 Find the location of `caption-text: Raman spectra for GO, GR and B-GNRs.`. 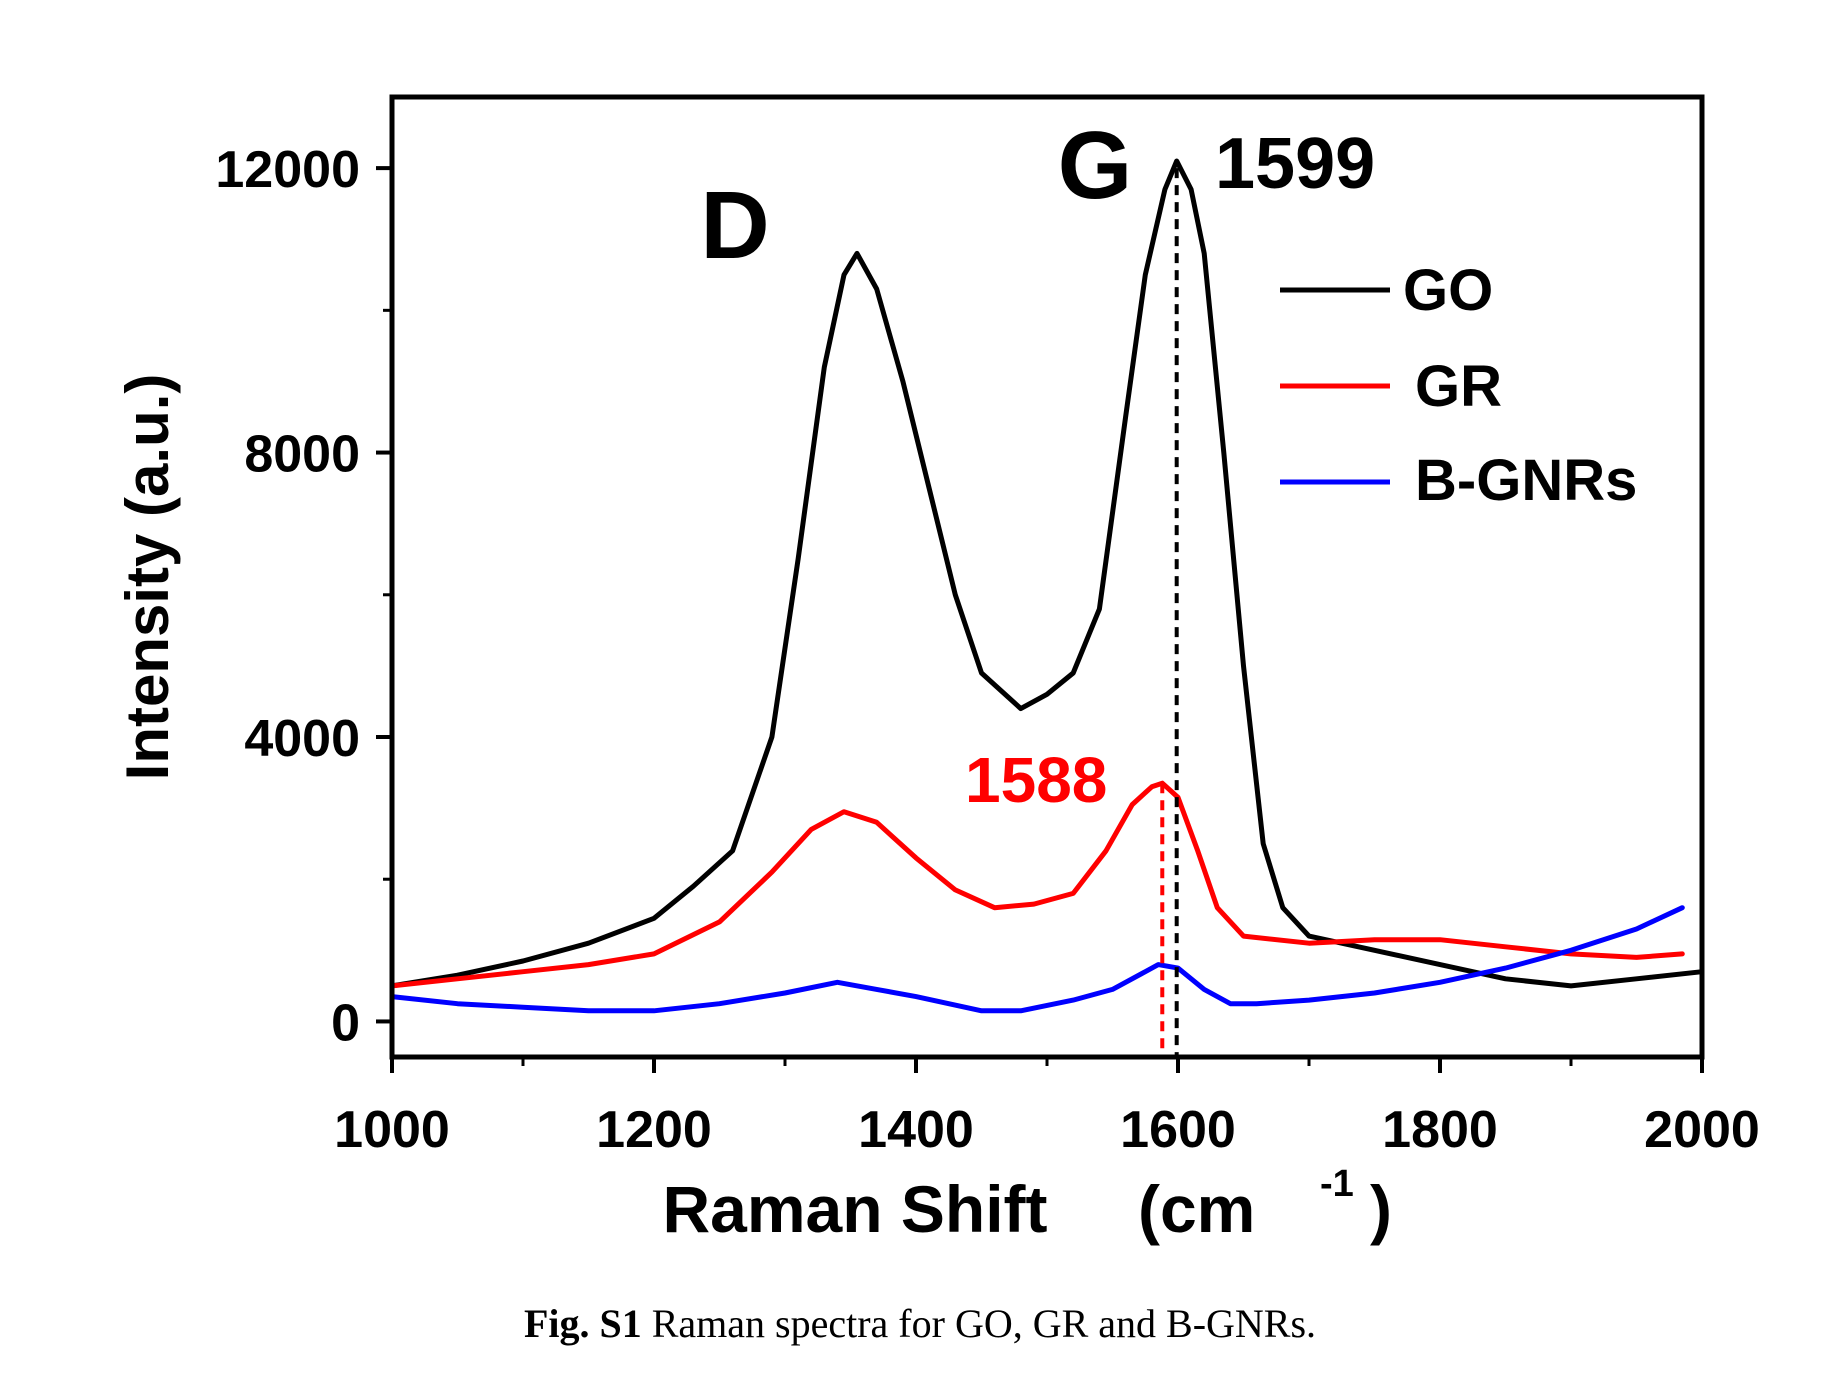

caption-text: Raman spectra for GO, GR and B-GNRs. is located at coordinates (979, 1323).